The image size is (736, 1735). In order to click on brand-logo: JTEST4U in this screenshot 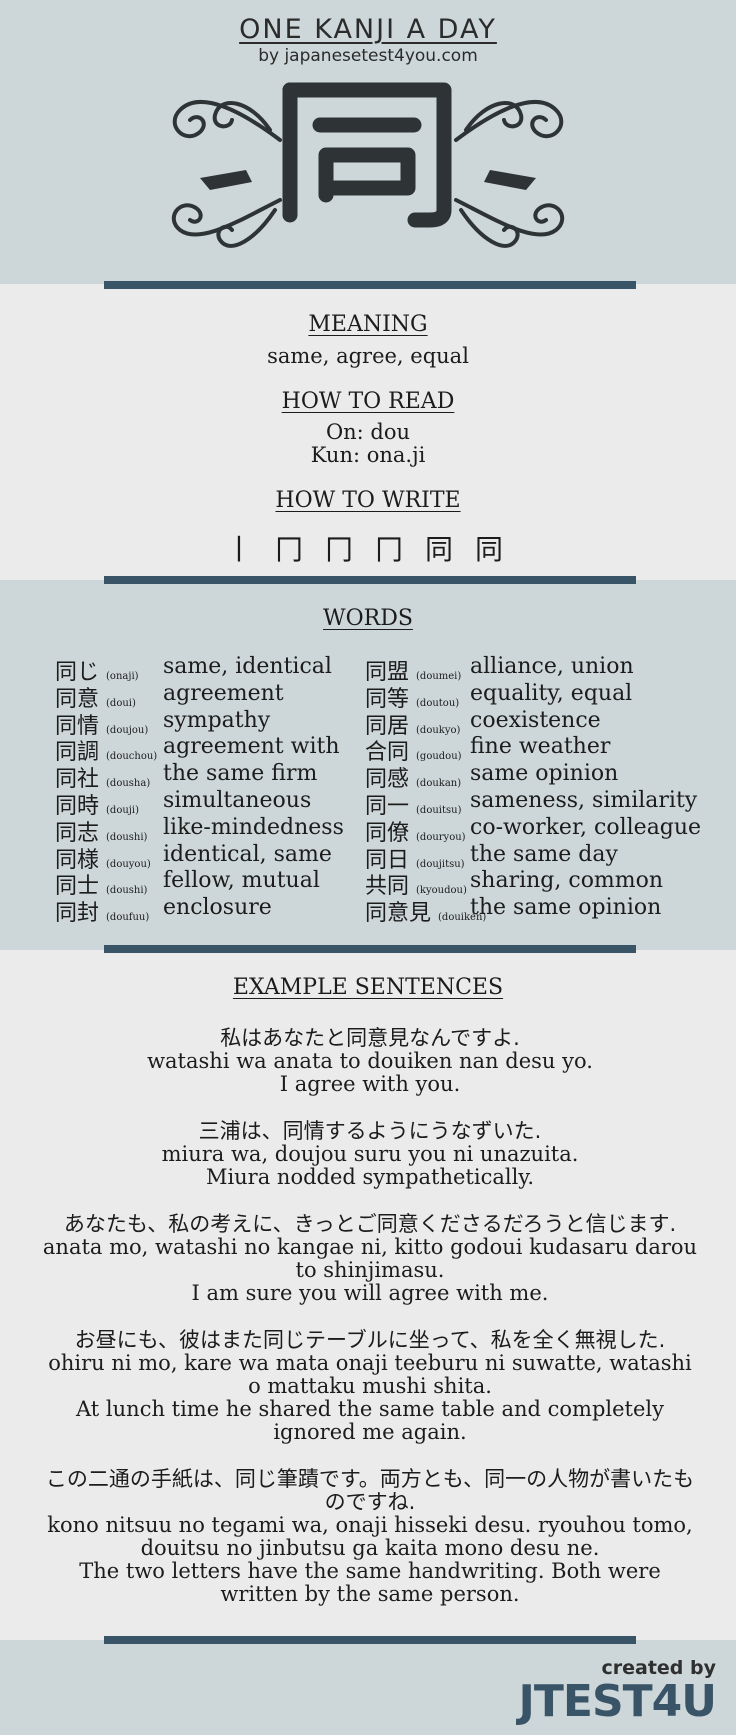, I will do `click(617, 1701)`.